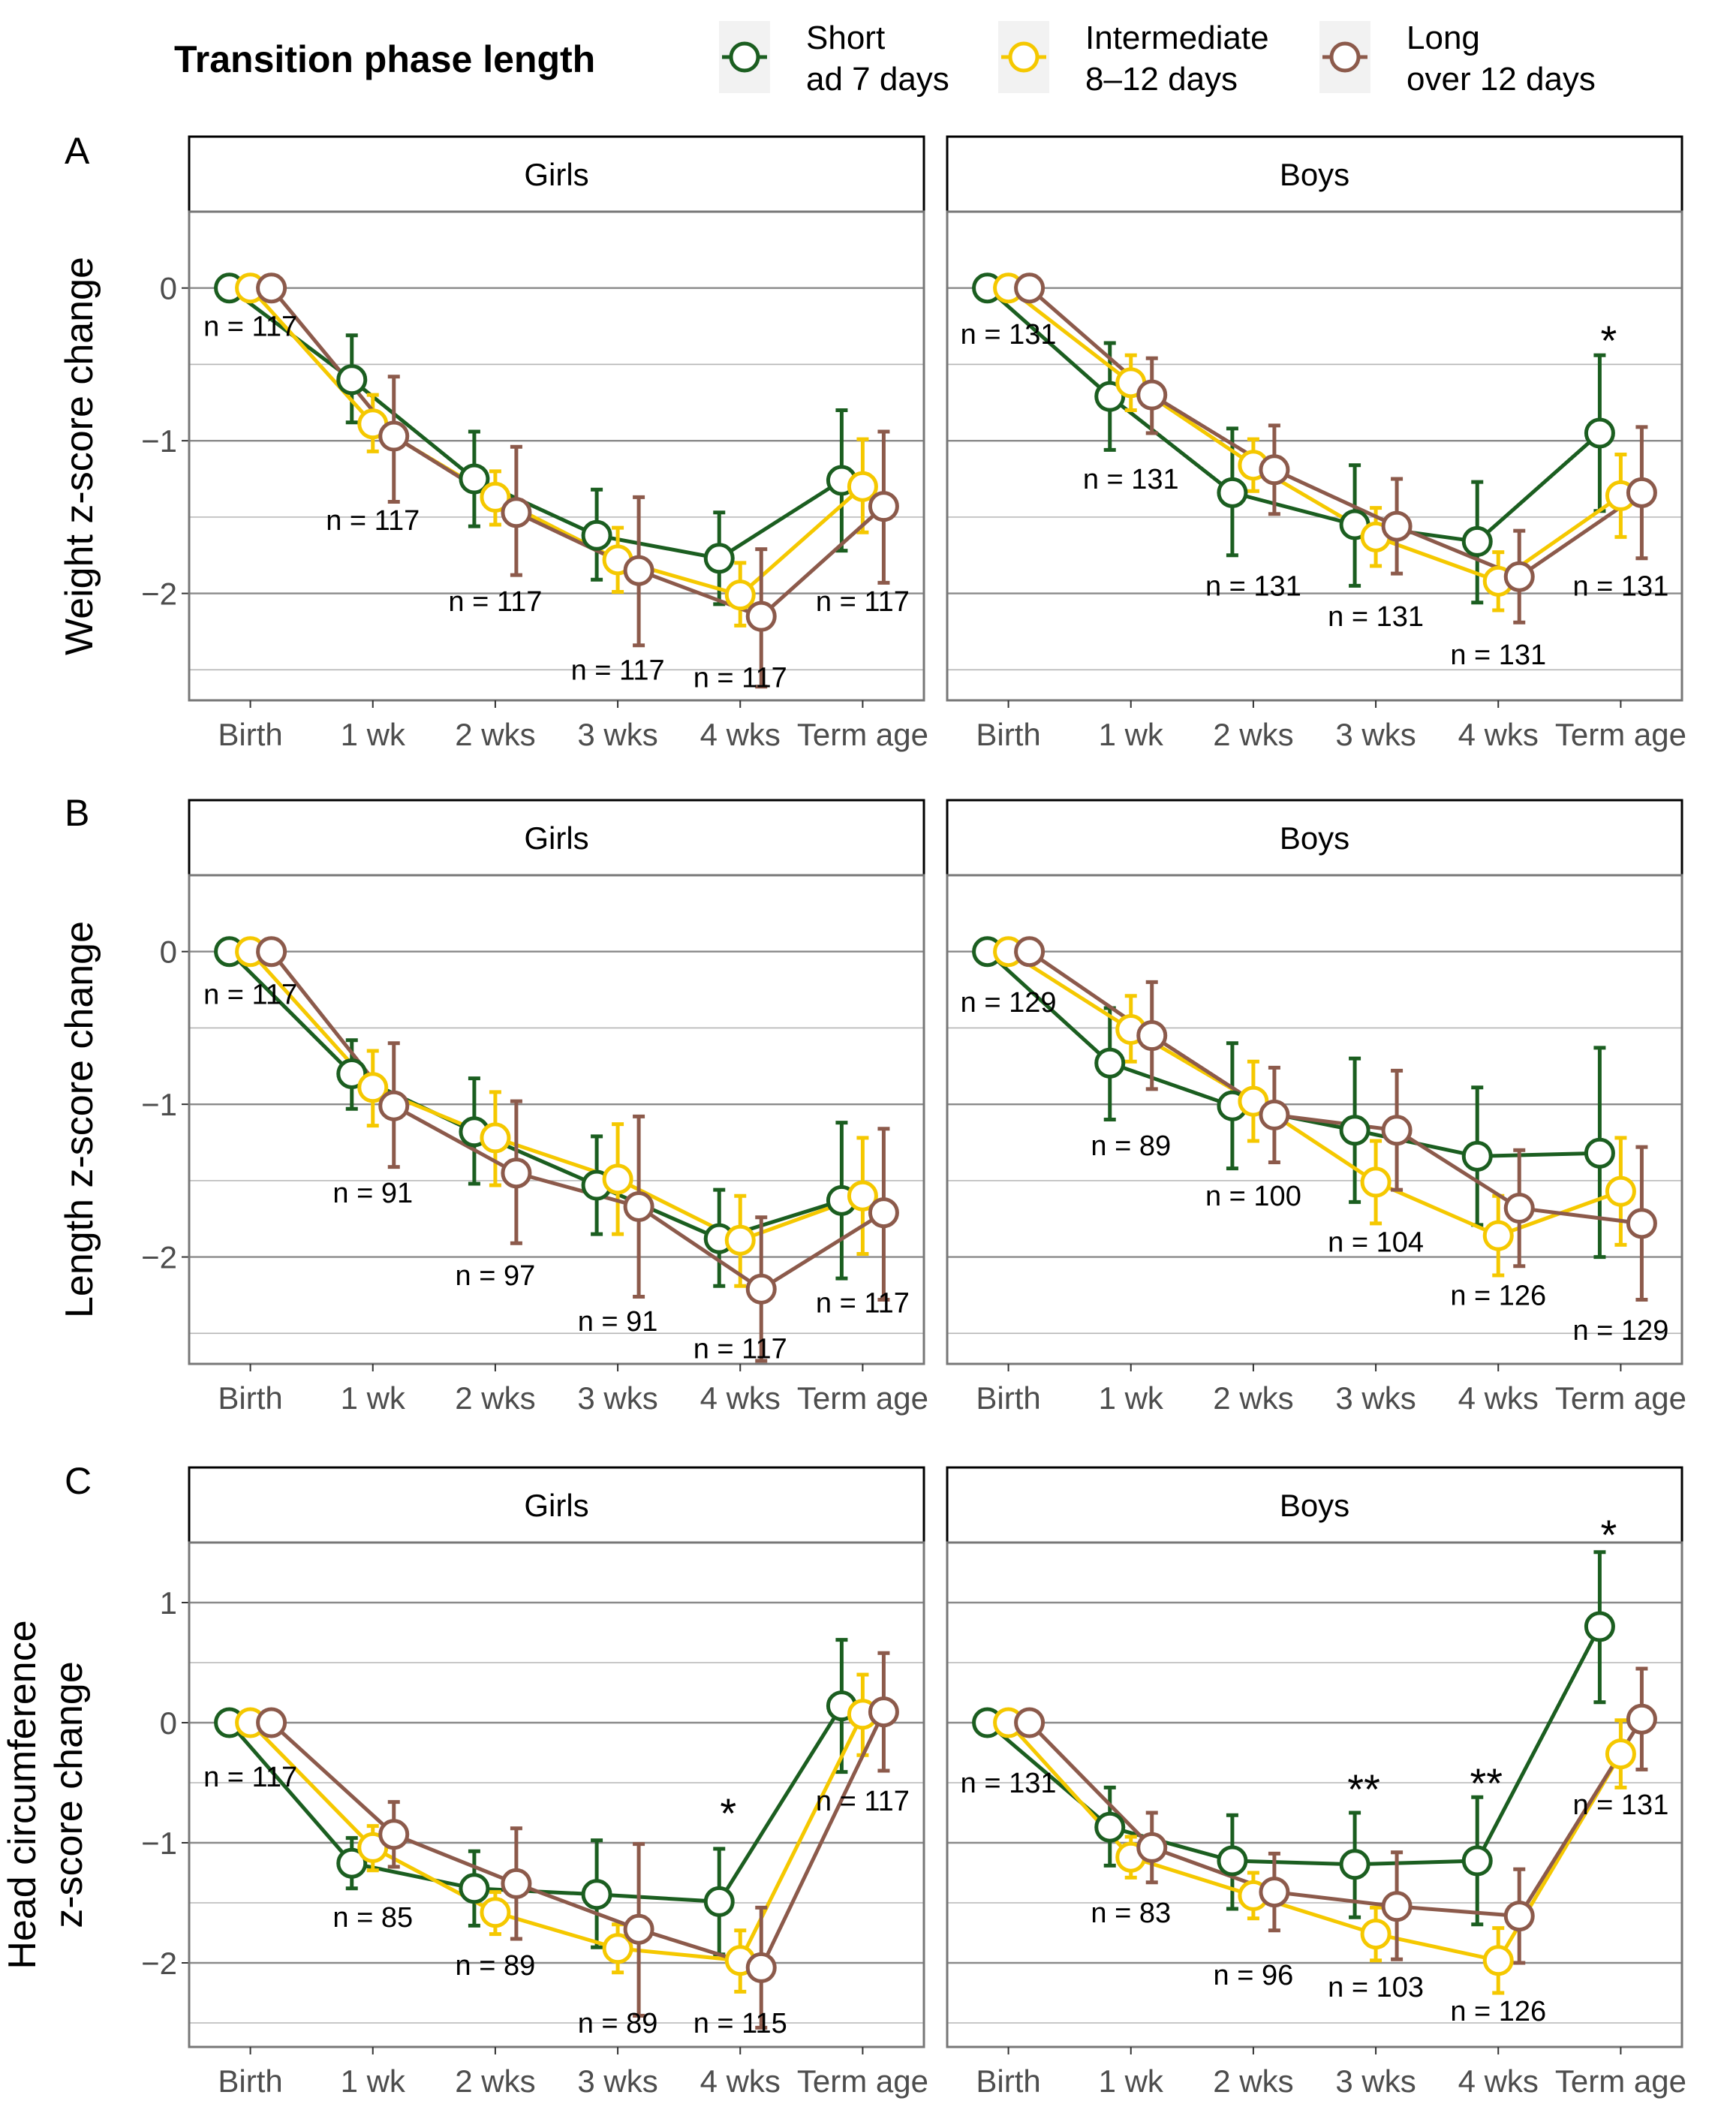 The image size is (1736, 2110). Describe the element at coordinates (863, 1398) in the screenshot. I see `x-tick-label: Term age` at that location.